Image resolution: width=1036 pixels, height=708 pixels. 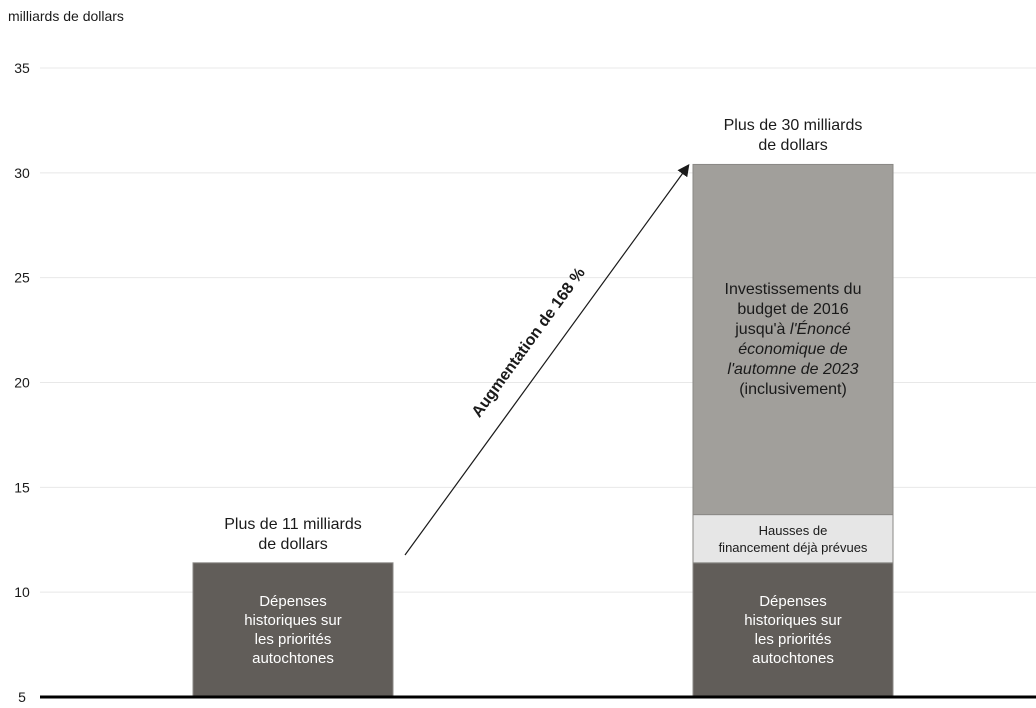 I want to click on segment-label-line: Investissements du, so click(x=793, y=289).